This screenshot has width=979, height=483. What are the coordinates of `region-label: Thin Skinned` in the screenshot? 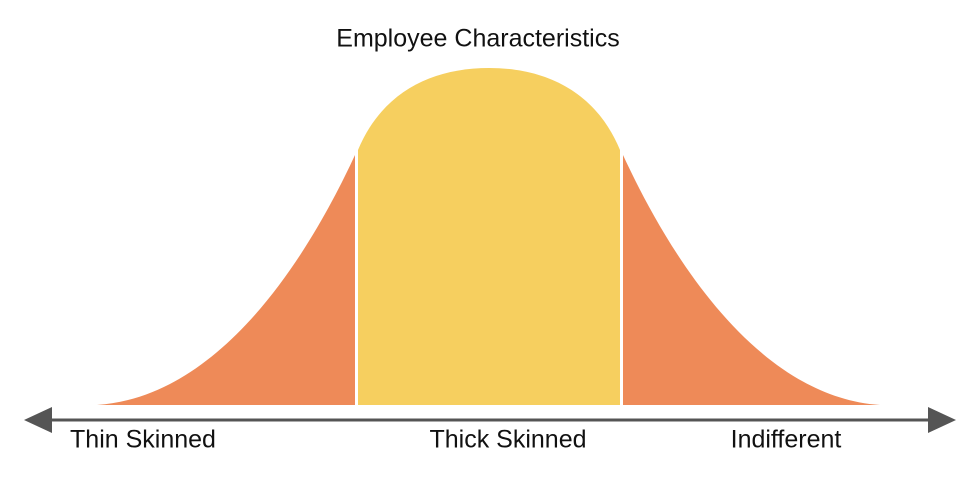 It's located at (143, 440).